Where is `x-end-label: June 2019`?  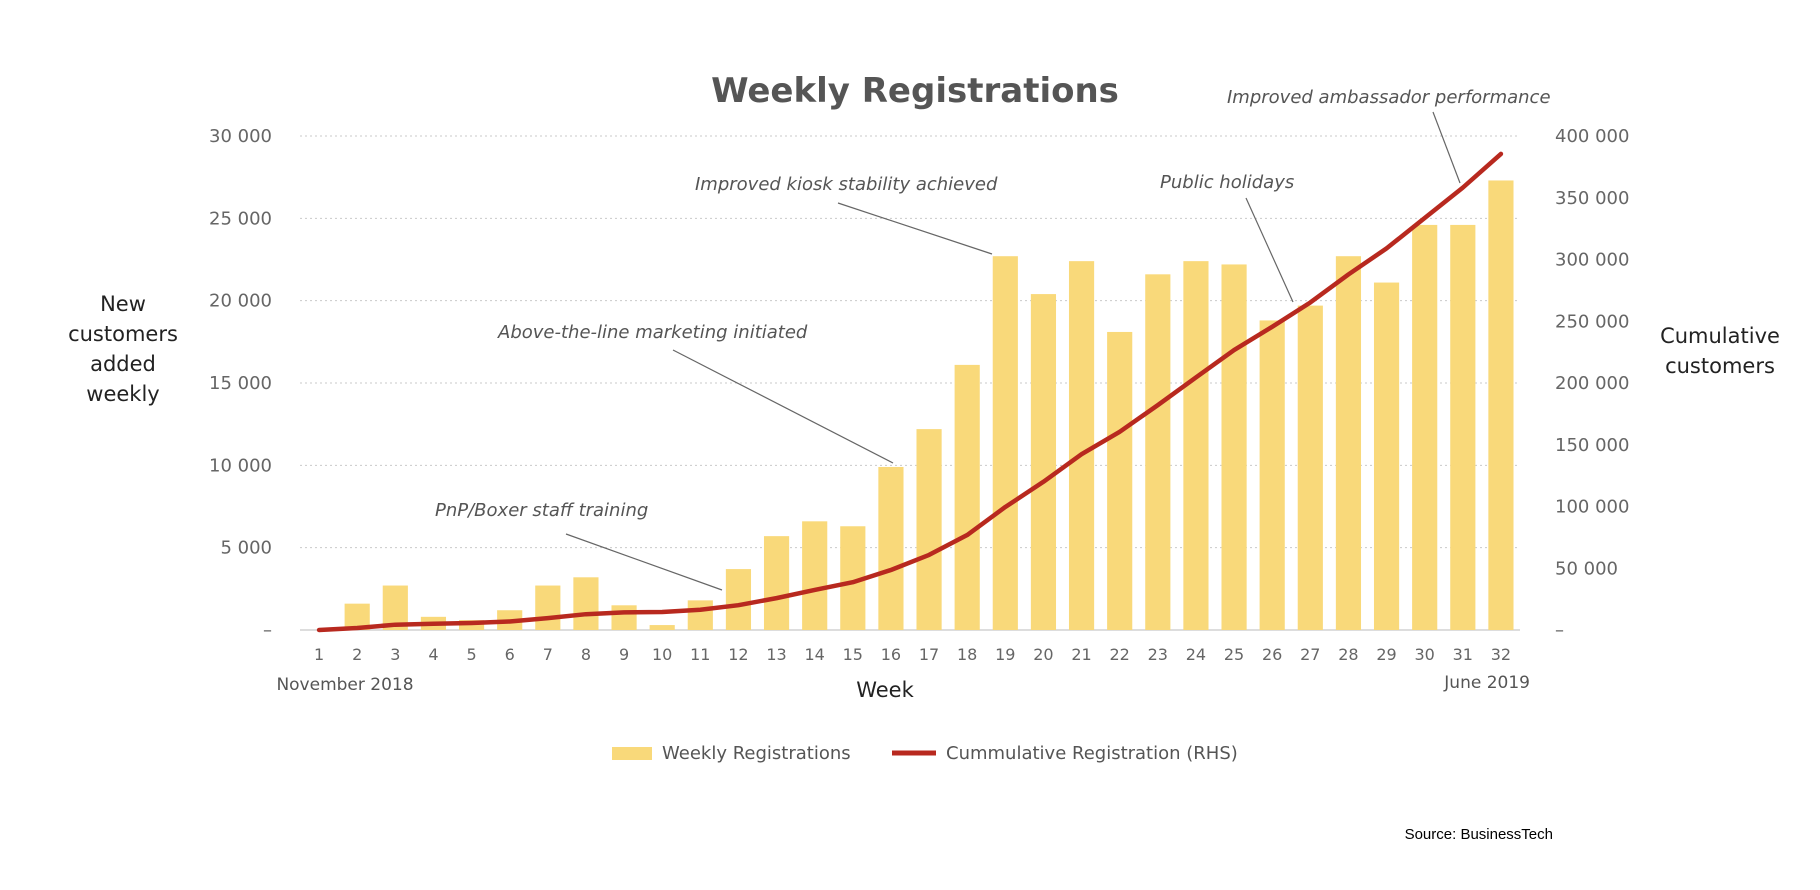 x-end-label: June 2019 is located at coordinates (1486, 683).